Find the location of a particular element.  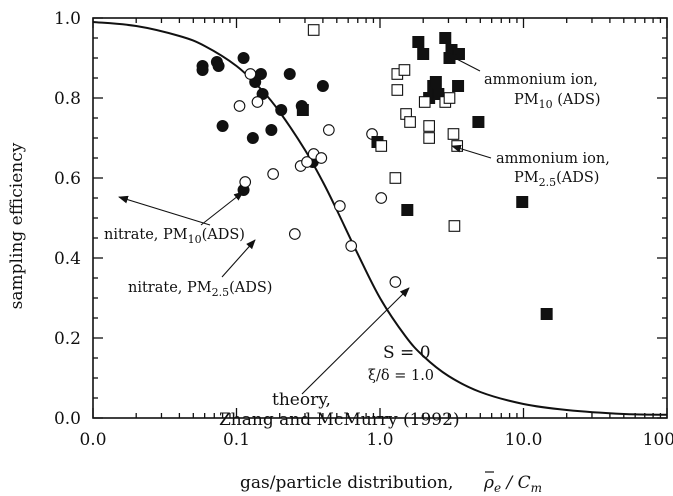

y-tick-label: 0.8 is located at coordinates (67, 99).